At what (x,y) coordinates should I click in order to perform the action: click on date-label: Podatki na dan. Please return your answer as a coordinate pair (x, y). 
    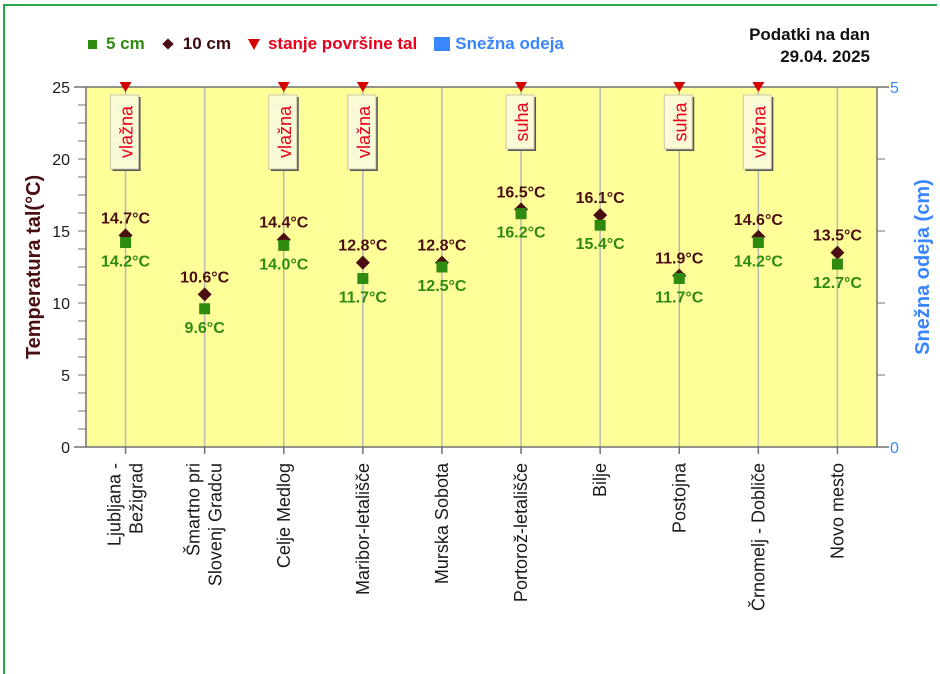
    Looking at the image, I should click on (809, 34).